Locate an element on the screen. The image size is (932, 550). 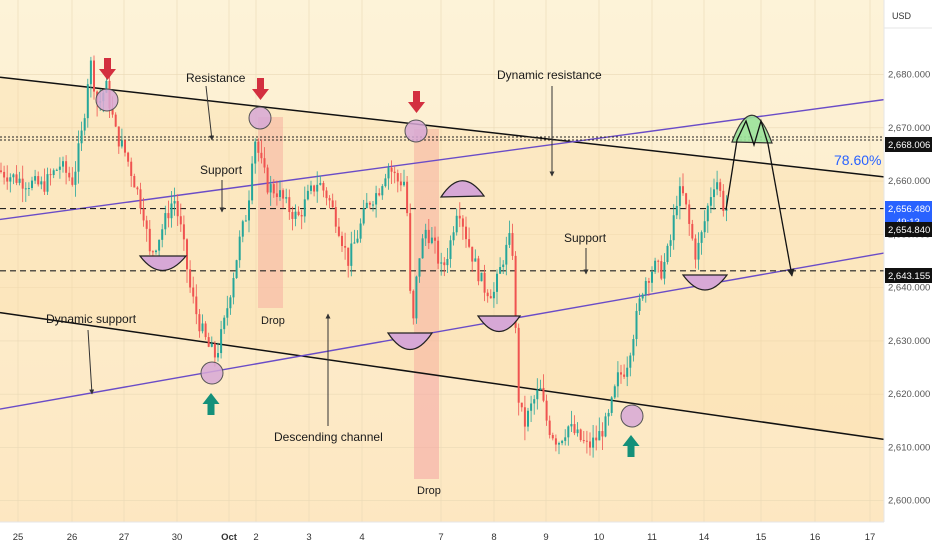
price-label-2654: 2,654.840 is located at coordinates (908, 229).